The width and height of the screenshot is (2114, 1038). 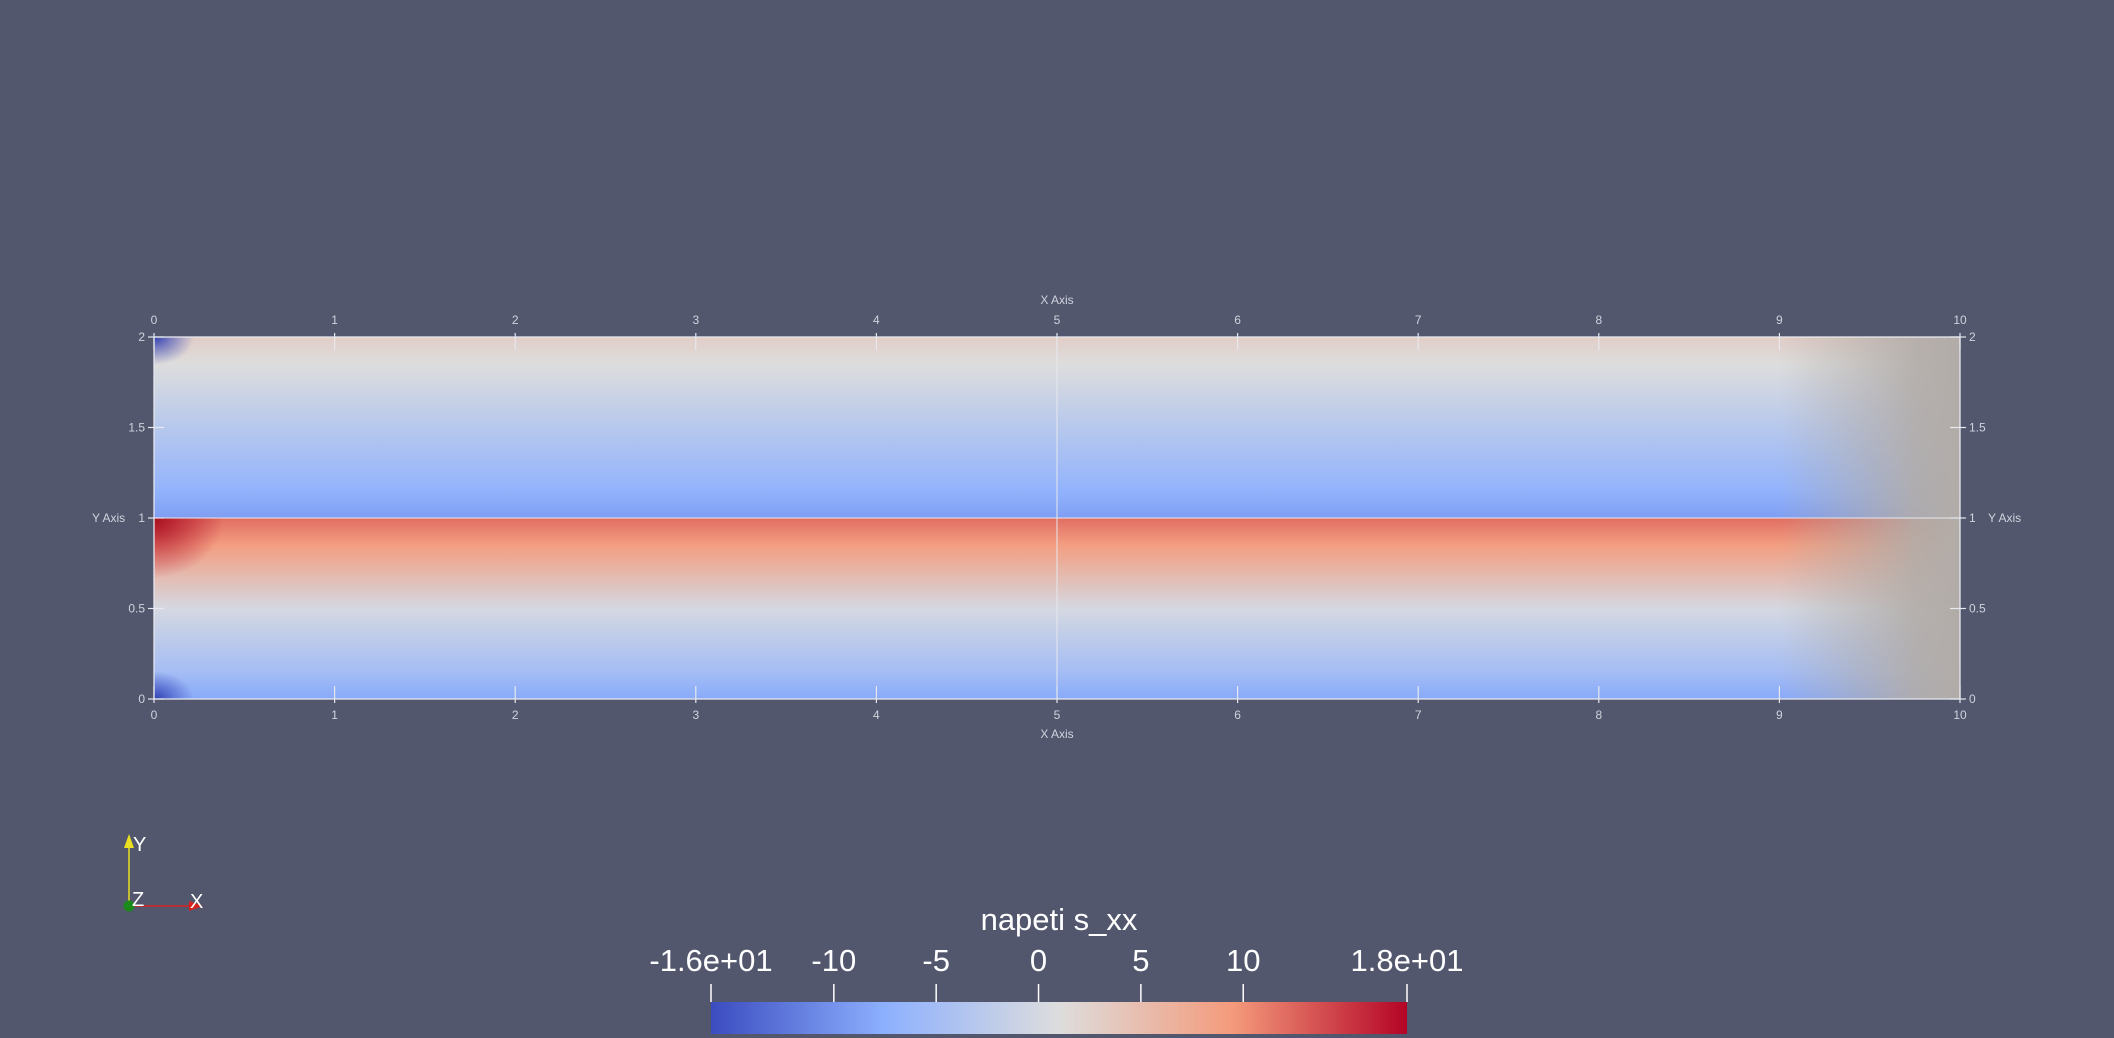 What do you see at coordinates (139, 845) in the screenshot?
I see `orientation-y-label: Y` at bounding box center [139, 845].